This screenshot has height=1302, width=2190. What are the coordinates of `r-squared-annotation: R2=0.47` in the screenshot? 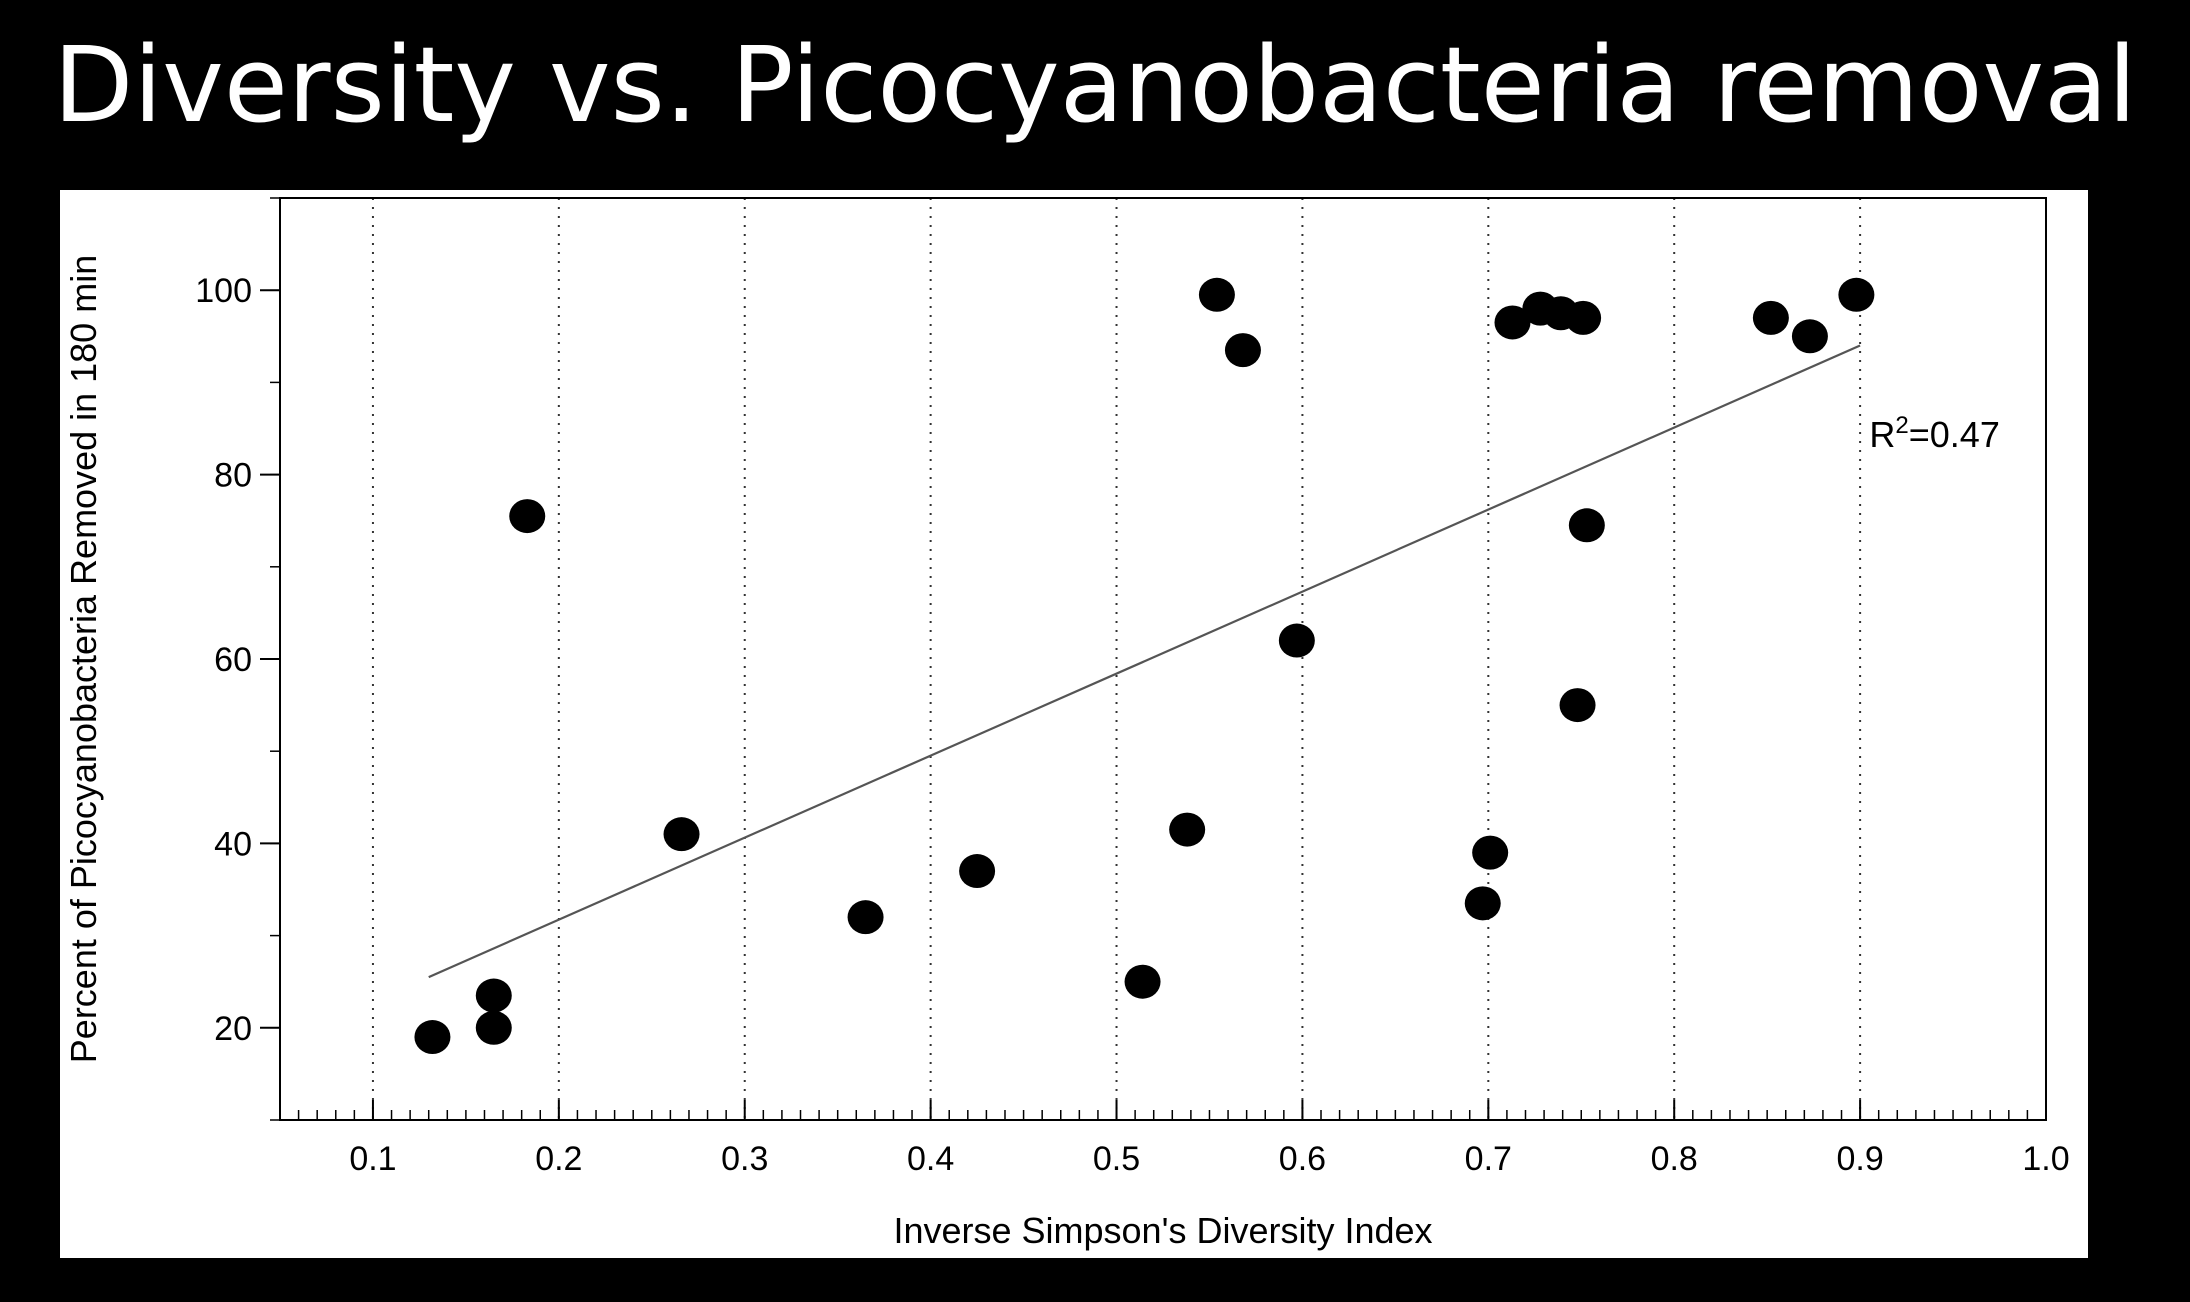 It's located at (1934, 433).